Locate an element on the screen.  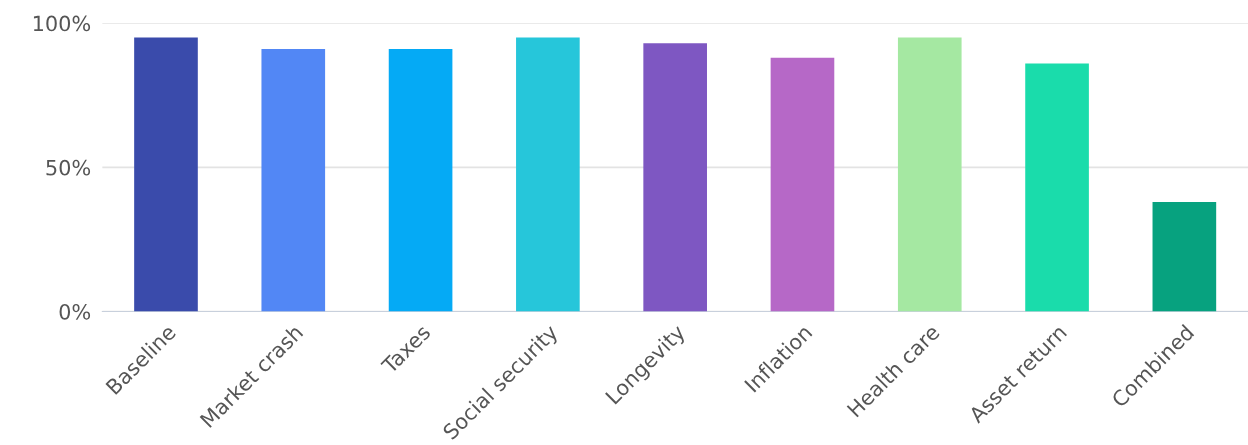
y-tick-label: 0% is located at coordinates (75, 311).